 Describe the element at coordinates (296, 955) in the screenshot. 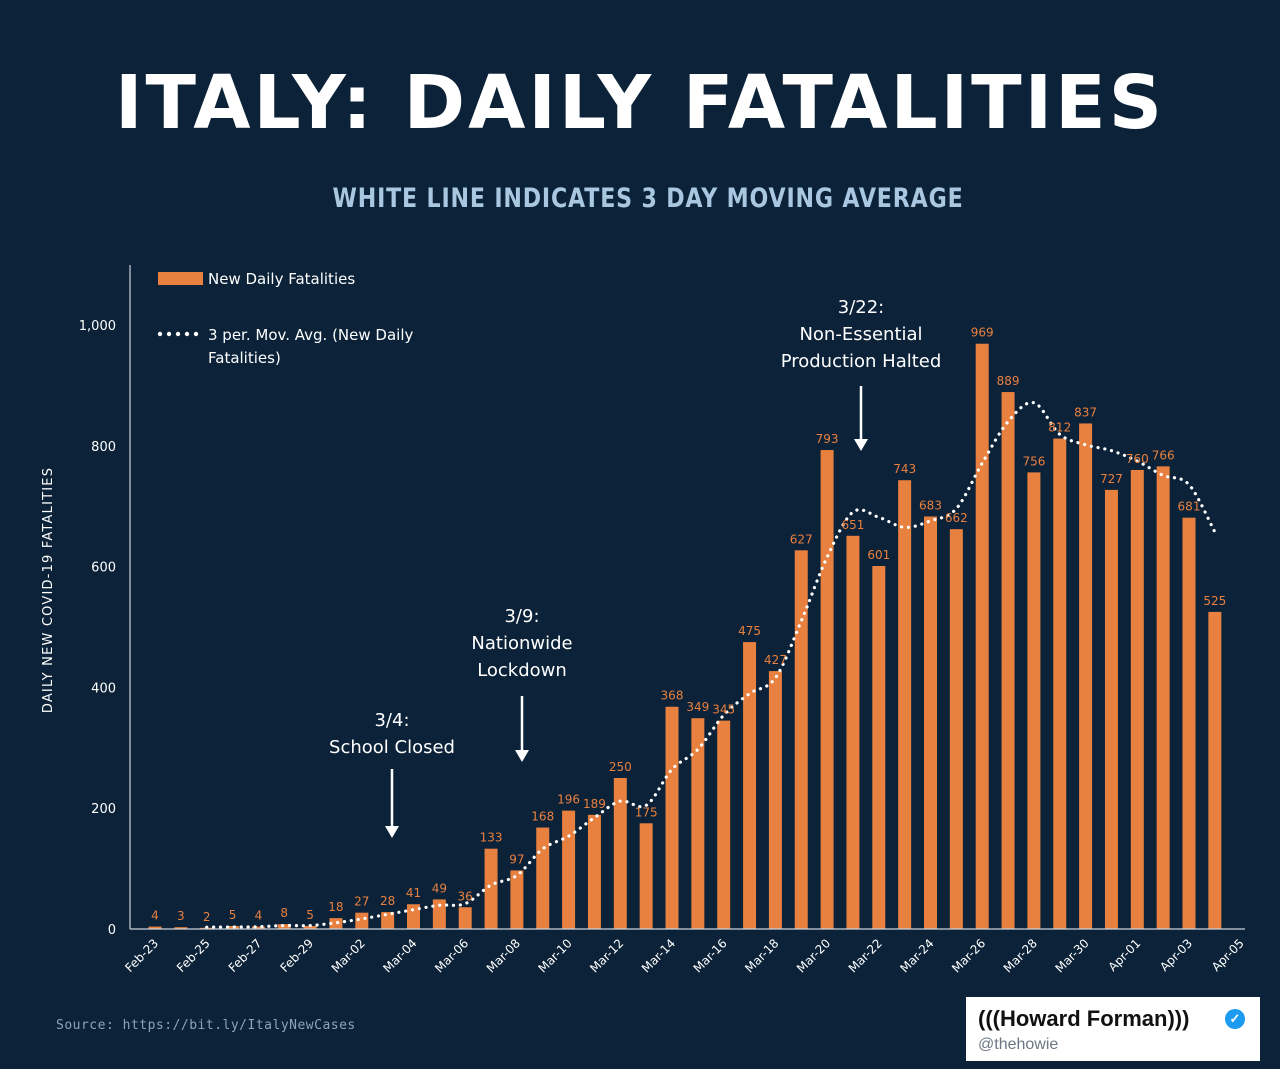

I see `x-tick-label: Feb-29` at that location.